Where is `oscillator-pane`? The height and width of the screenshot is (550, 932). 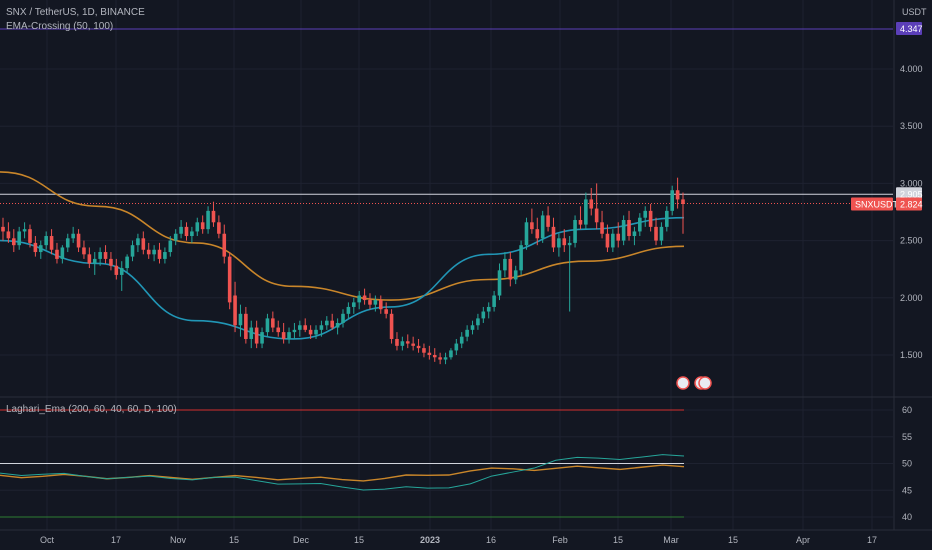 oscillator-pane is located at coordinates (342, 463).